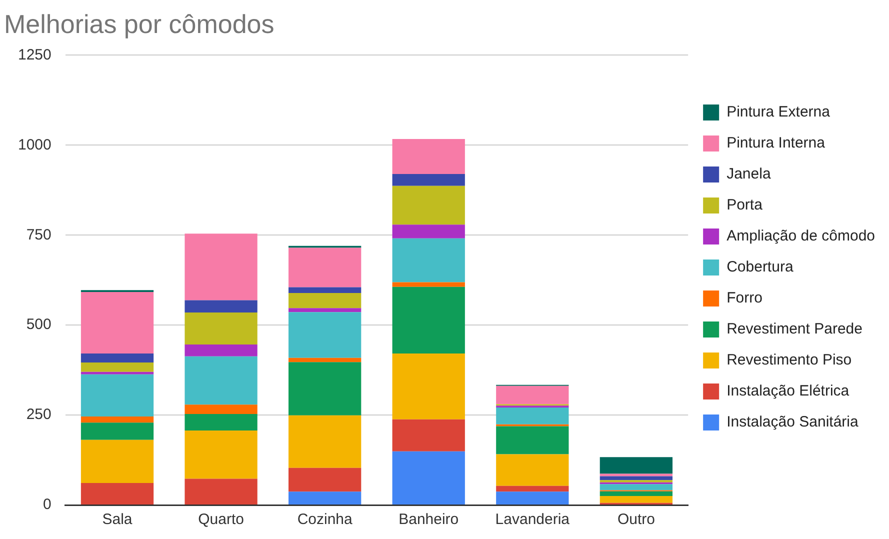 The image size is (889, 539). What do you see at coordinates (744, 298) in the screenshot?
I see `legend-label: Forro` at bounding box center [744, 298].